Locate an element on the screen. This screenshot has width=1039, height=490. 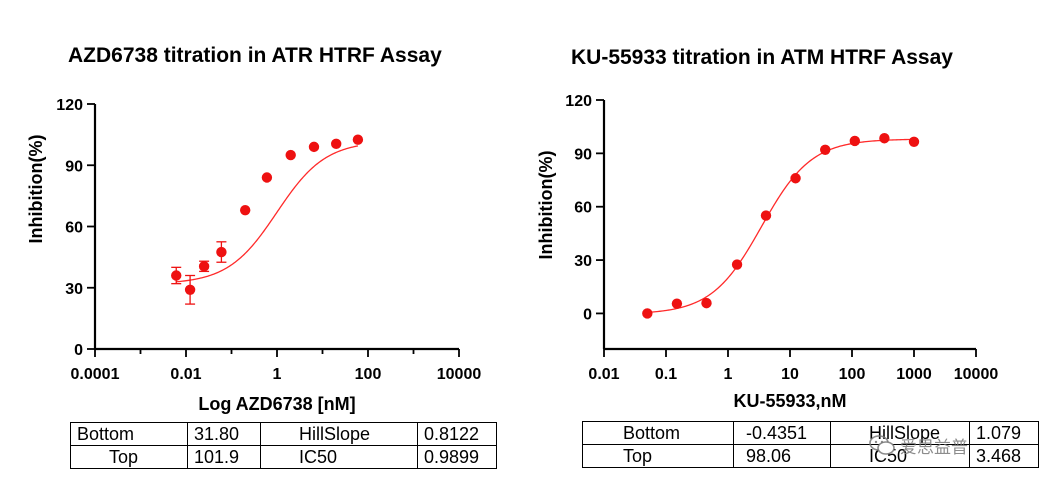
param-value: 0.8122 is located at coordinates (457, 434).